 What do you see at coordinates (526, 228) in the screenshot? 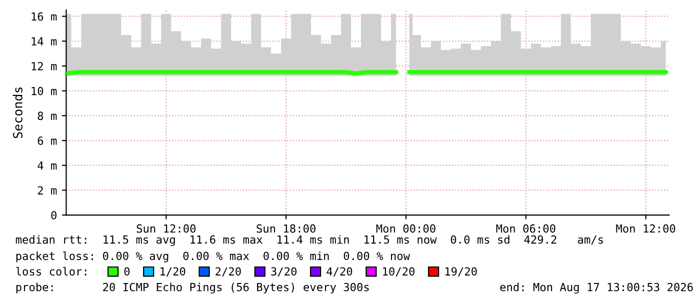
I see `x-tick-label: Mon 06:00` at bounding box center [526, 228].